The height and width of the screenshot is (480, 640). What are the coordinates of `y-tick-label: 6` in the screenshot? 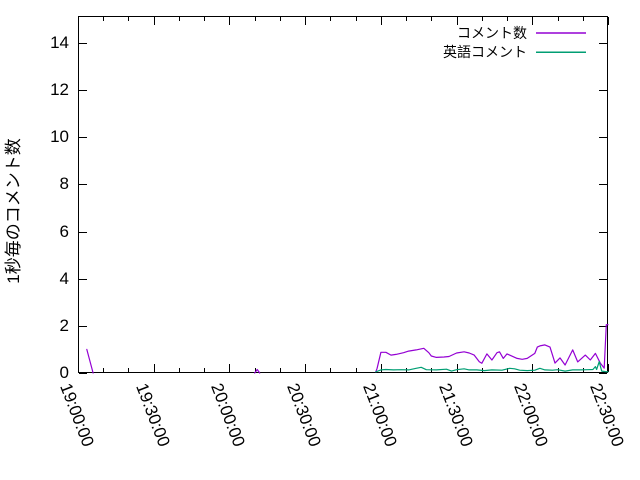 It's located at (64, 231).